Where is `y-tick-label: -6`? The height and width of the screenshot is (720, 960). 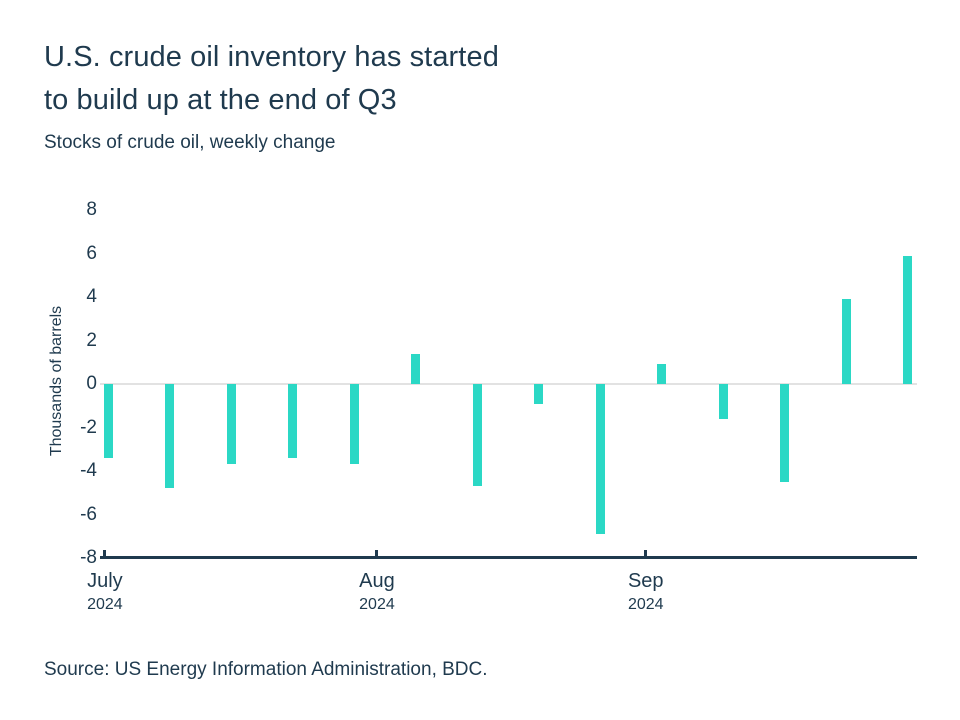 y-tick-label: -6 is located at coordinates (88, 514).